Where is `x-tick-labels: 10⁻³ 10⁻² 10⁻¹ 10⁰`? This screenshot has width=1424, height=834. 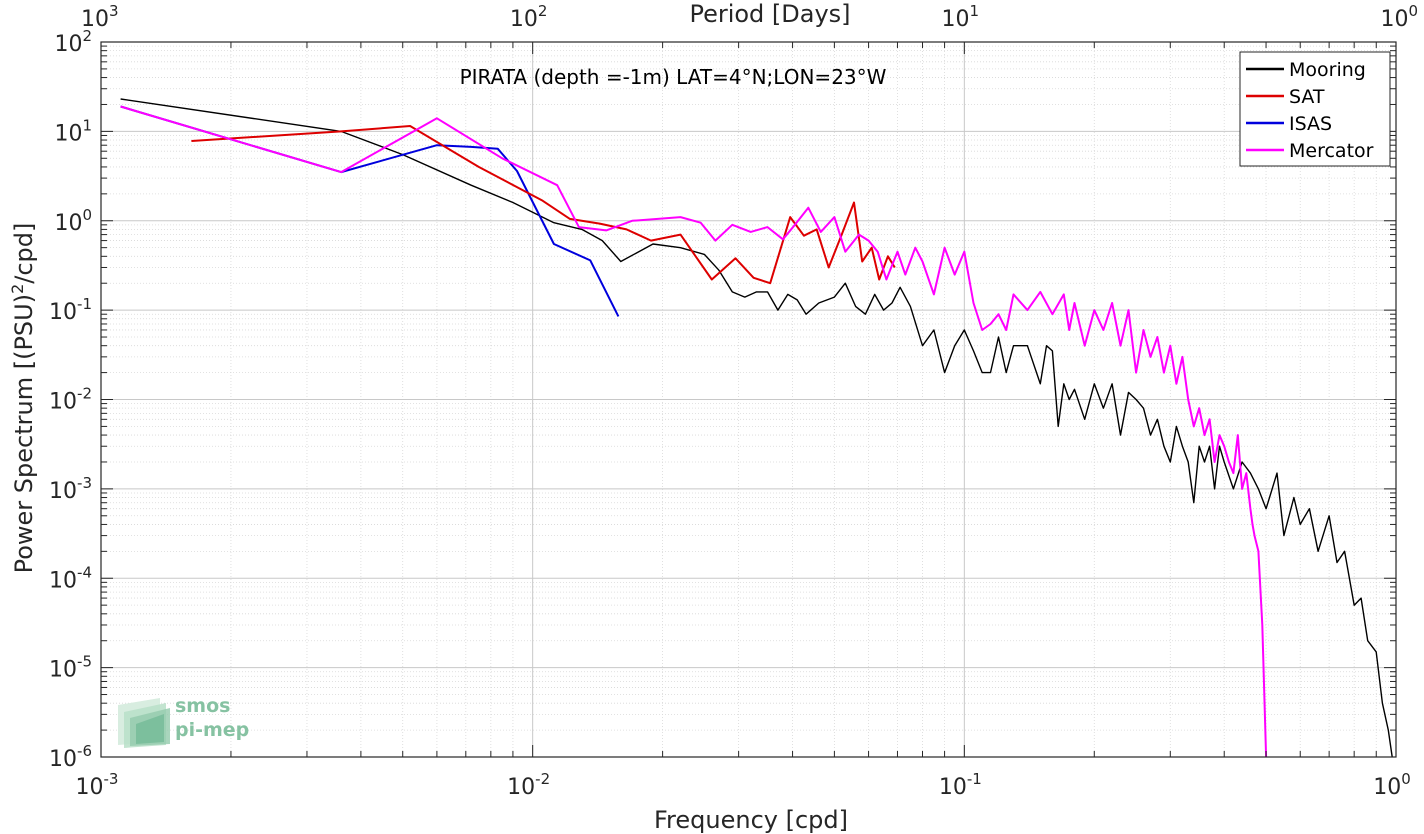 x-tick-labels: 10⁻³ 10⁻² 10⁻¹ 10⁰ is located at coordinates (743, 785).